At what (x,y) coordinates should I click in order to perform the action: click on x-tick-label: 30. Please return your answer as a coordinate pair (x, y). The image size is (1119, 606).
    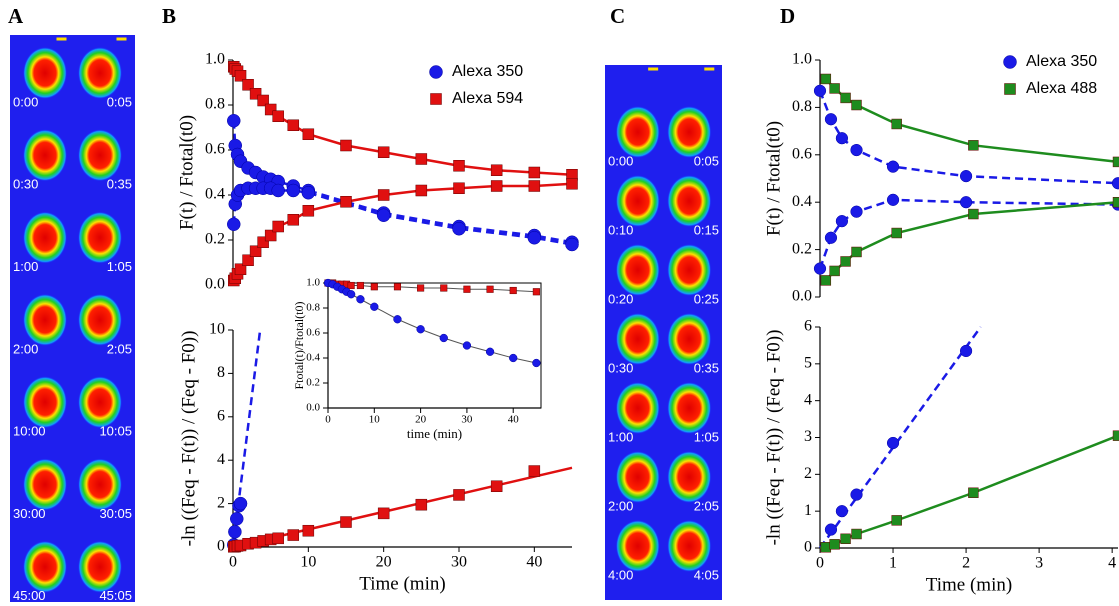
    Looking at the image, I should click on (467, 420).